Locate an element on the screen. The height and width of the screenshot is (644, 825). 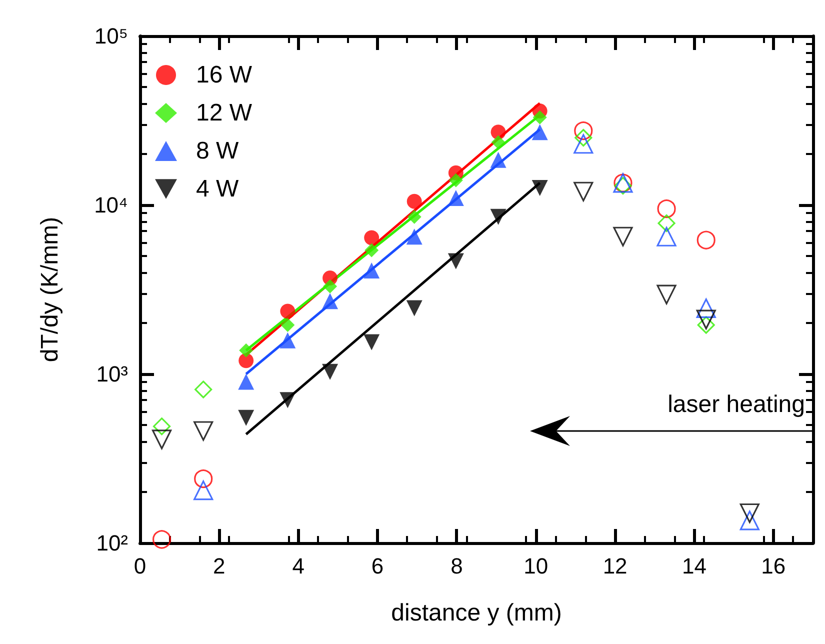
y-tick-label: 10² is located at coordinates (112, 543).